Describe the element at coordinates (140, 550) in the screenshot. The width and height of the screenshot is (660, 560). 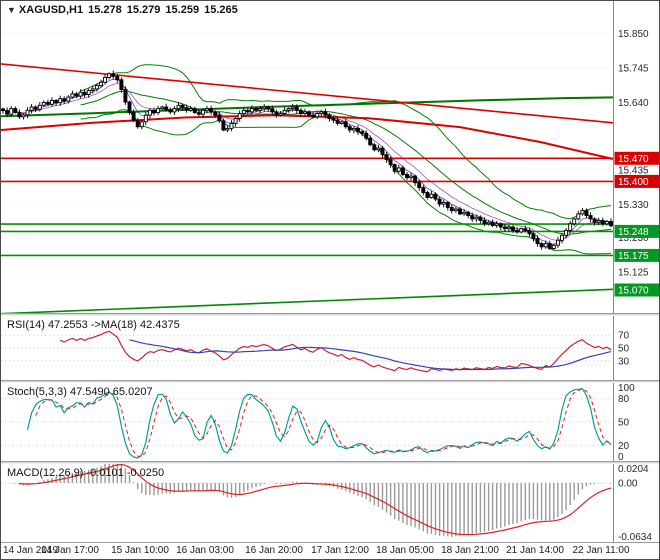
I see `time-axis-label: 15 Jan 10:00` at that location.